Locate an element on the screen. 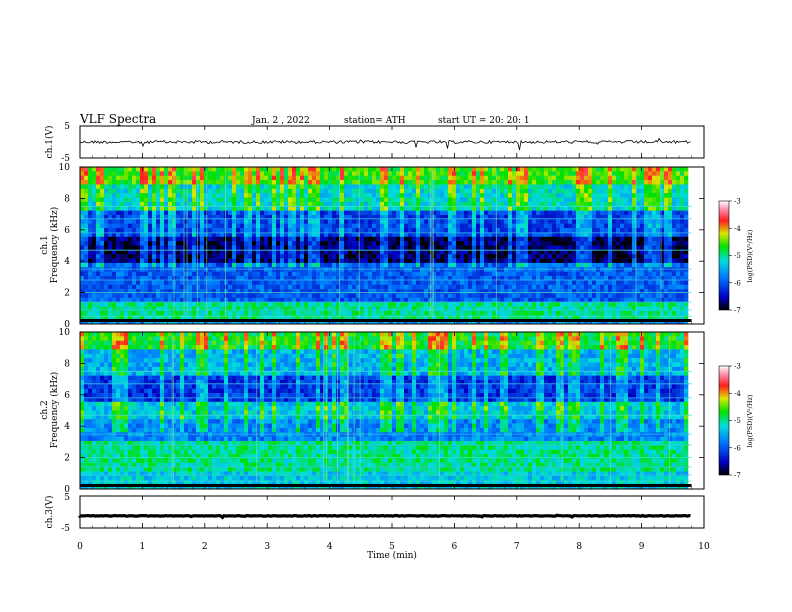  ch1-colorbar is located at coordinates (724, 255).